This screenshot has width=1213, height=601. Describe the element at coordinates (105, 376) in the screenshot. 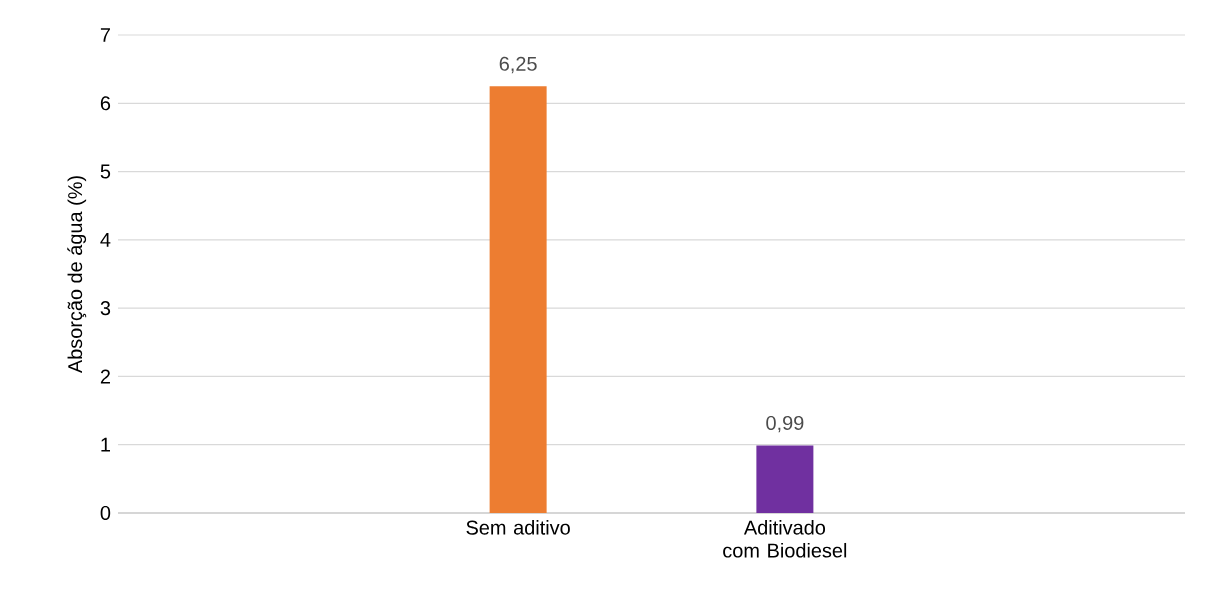

I see `y-tick-label: 2` at that location.